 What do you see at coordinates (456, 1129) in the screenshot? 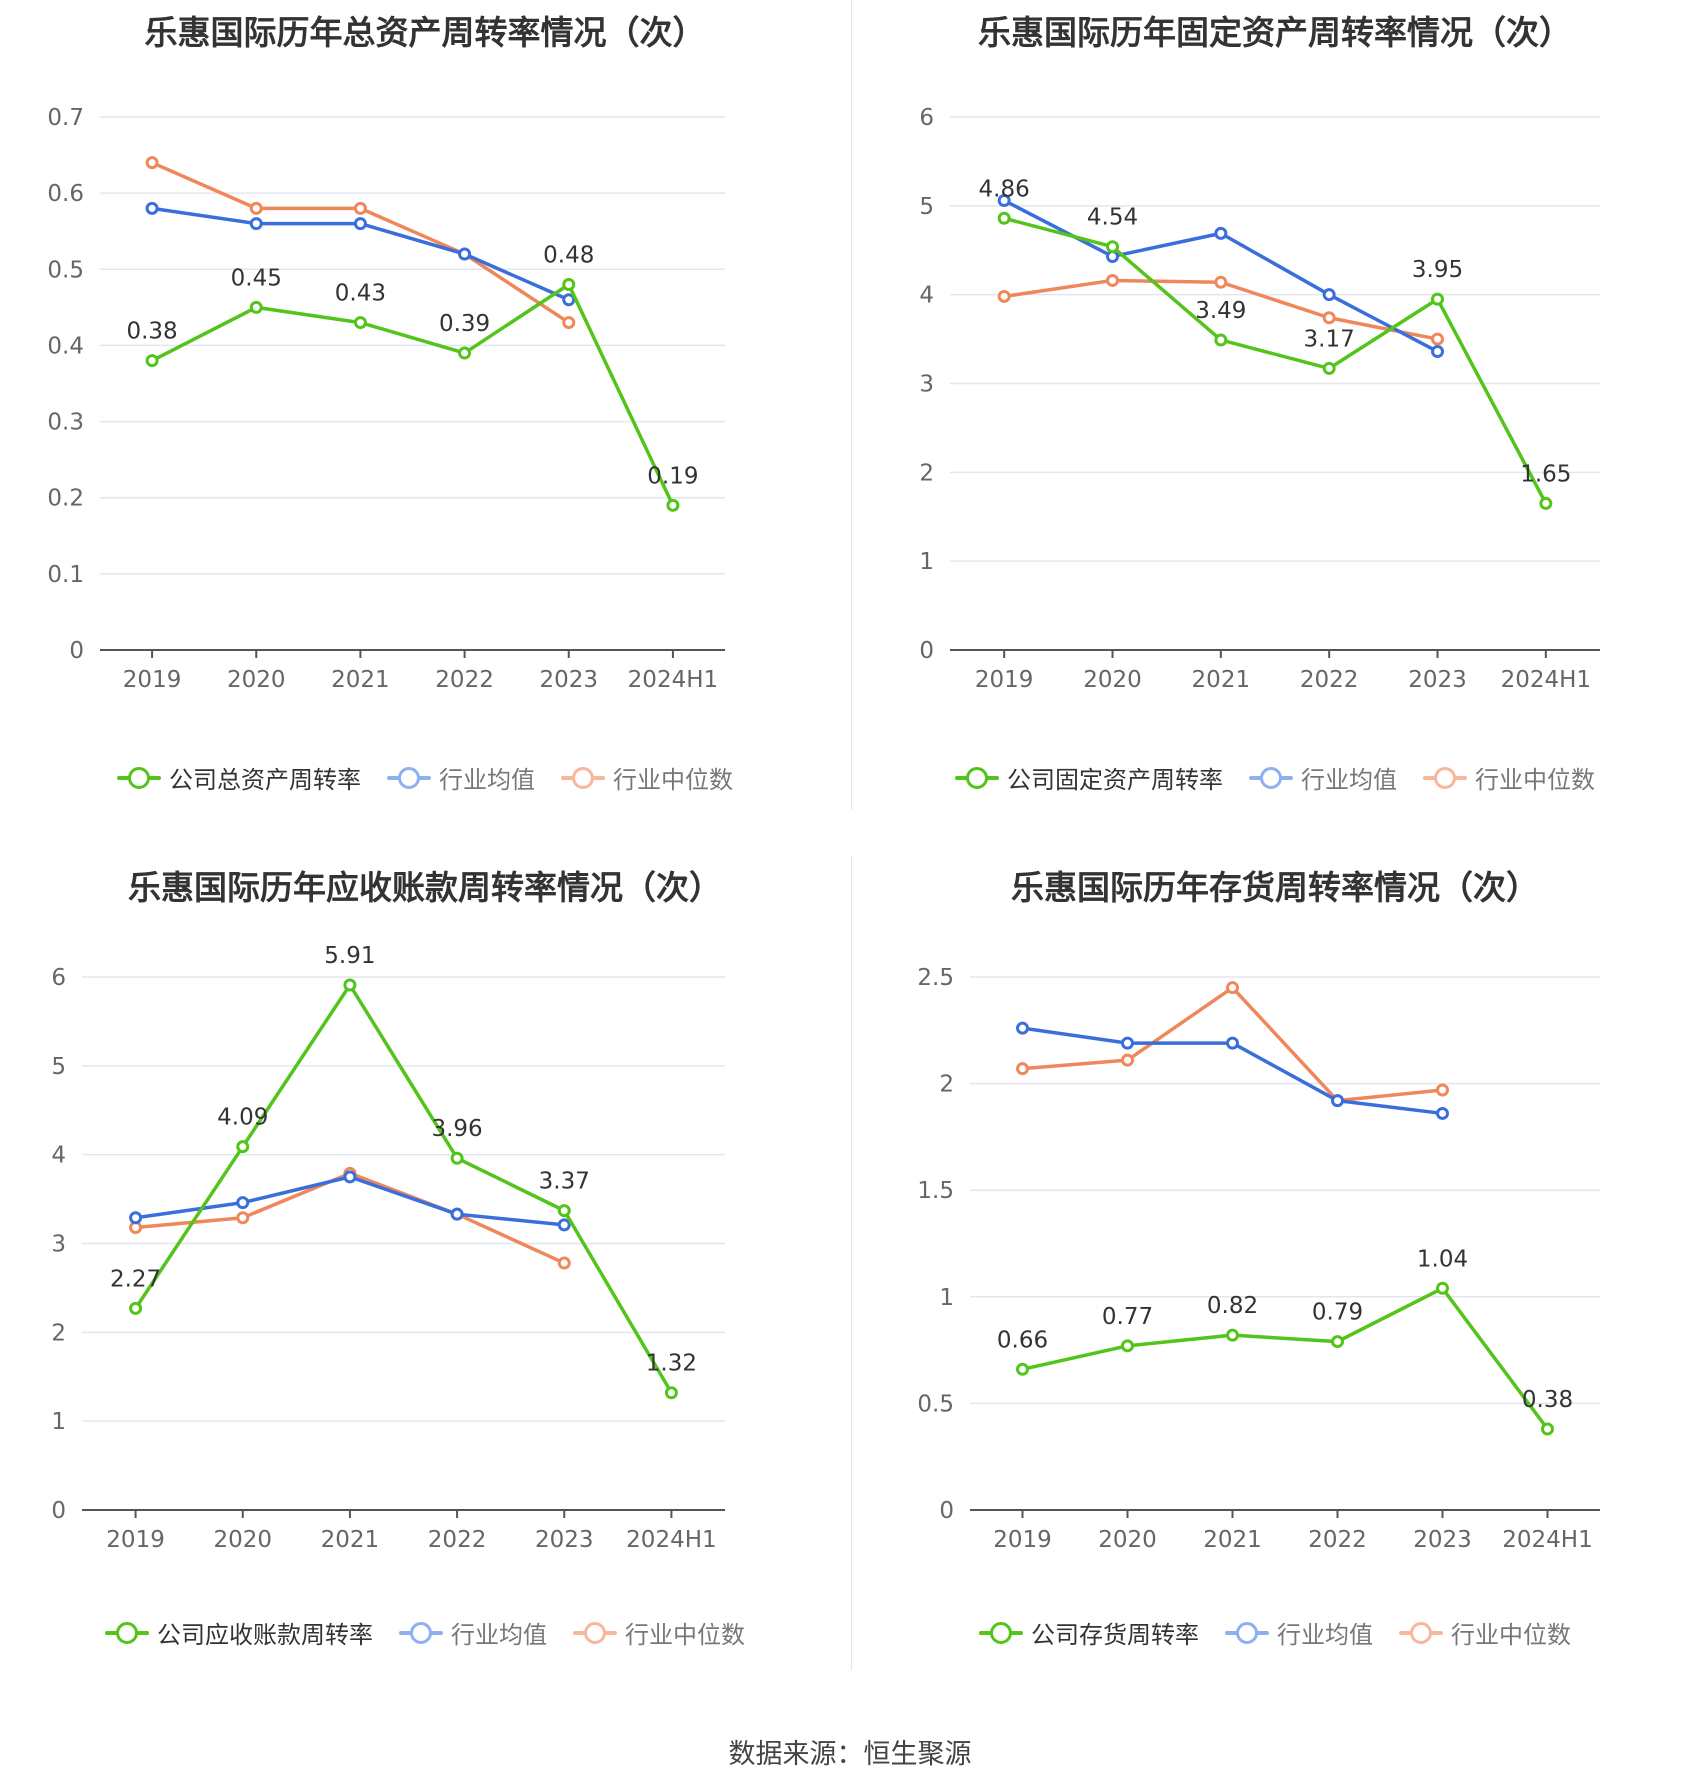
I see `data-label: 3.96` at bounding box center [456, 1129].